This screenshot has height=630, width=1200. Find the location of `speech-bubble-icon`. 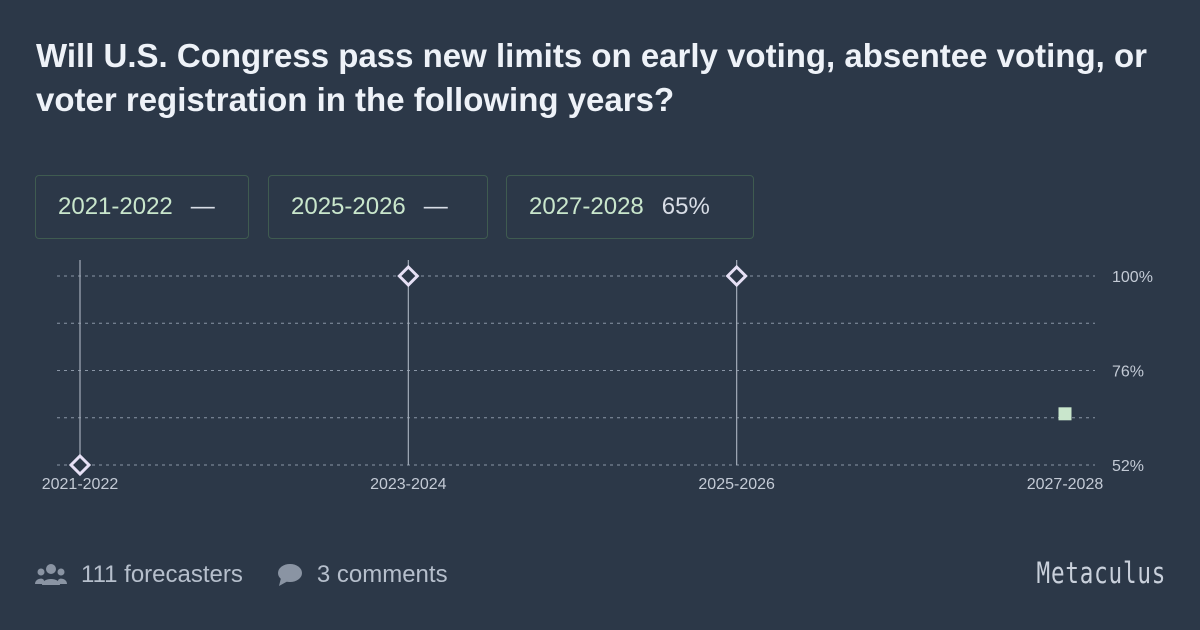

speech-bubble-icon is located at coordinates (289, 575).